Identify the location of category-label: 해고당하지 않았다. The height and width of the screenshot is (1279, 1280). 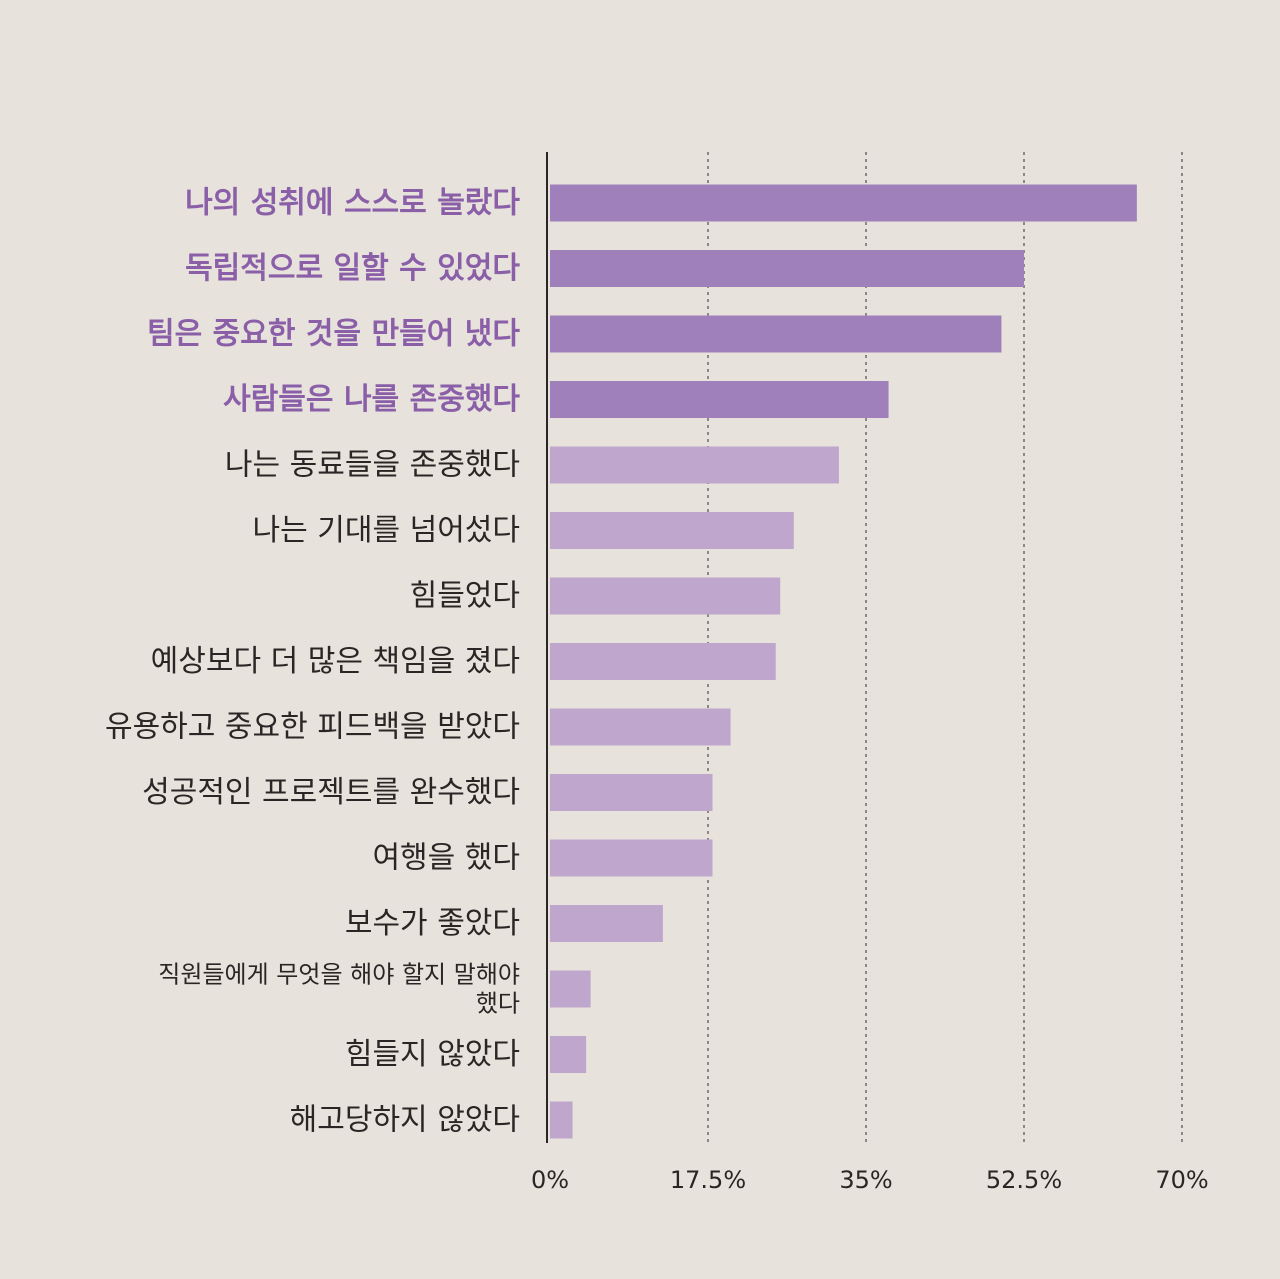
(405, 1120).